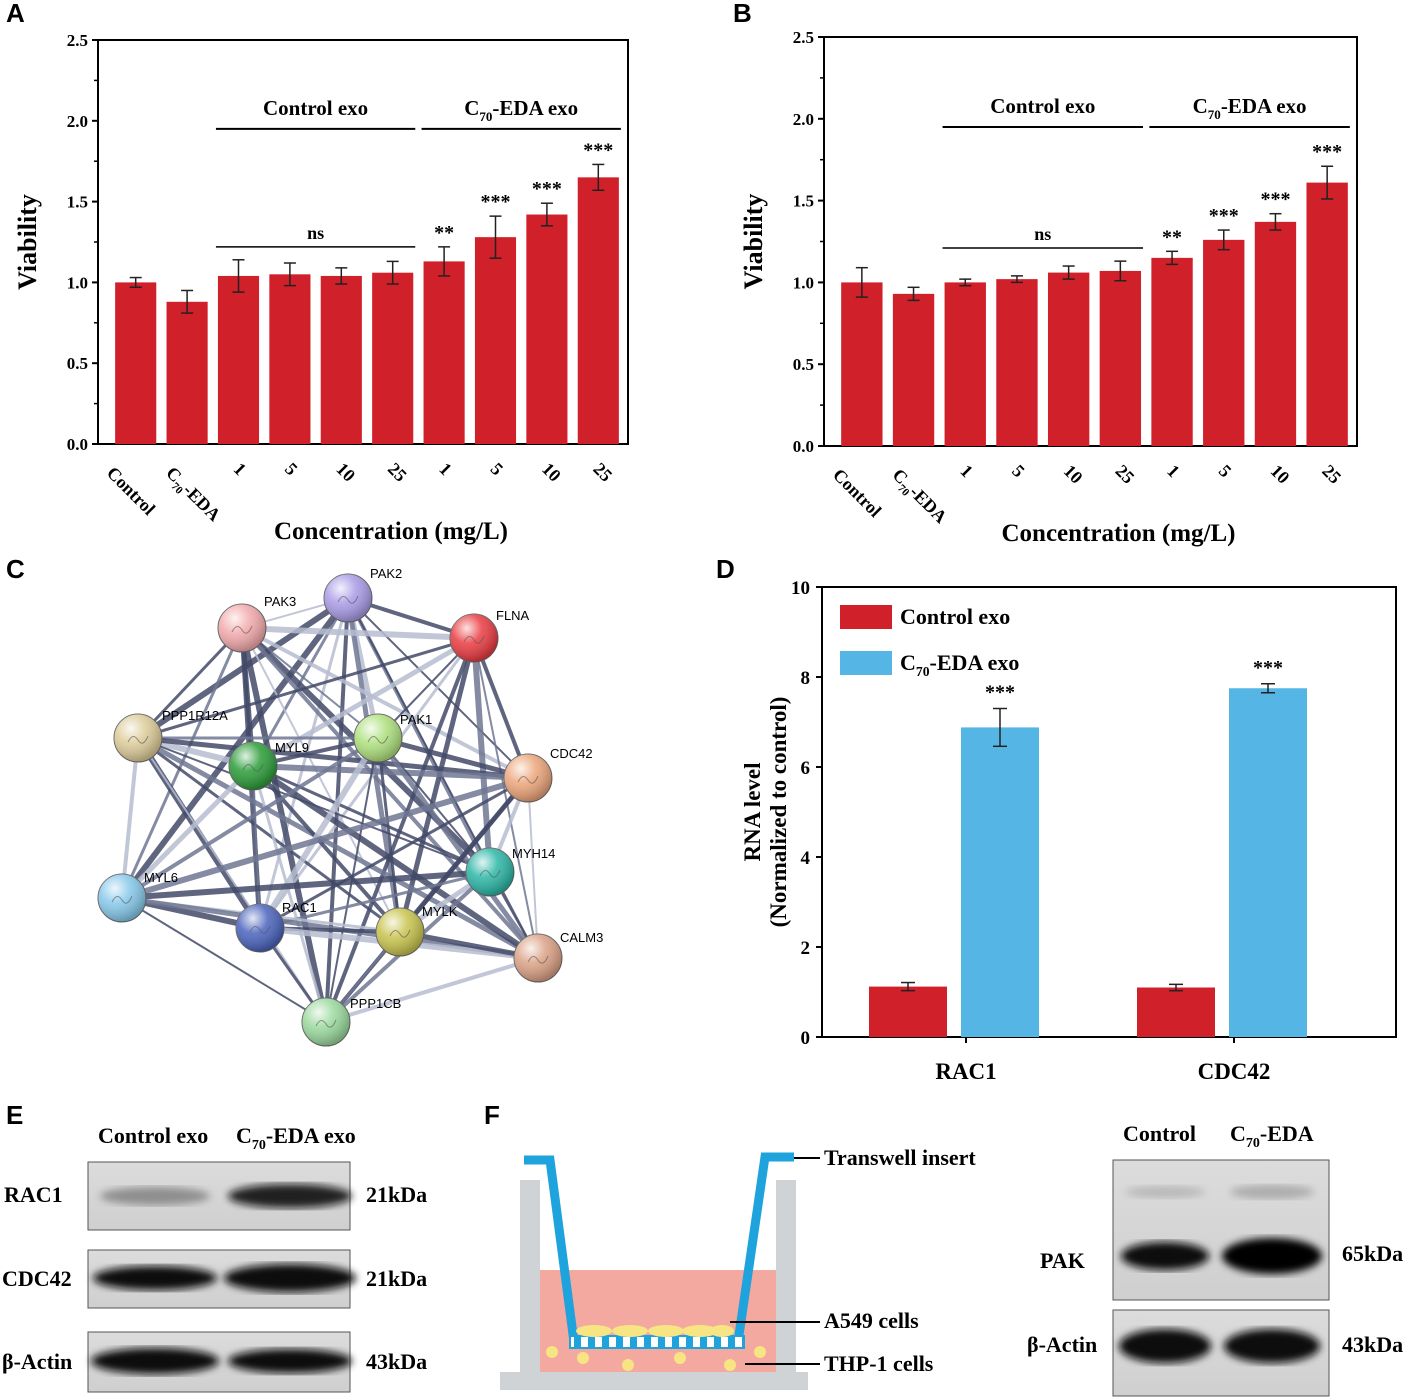  Describe the element at coordinates (1062, 1344) in the screenshot. I see `blot-f-row-label-actin: β-Actin` at that location.